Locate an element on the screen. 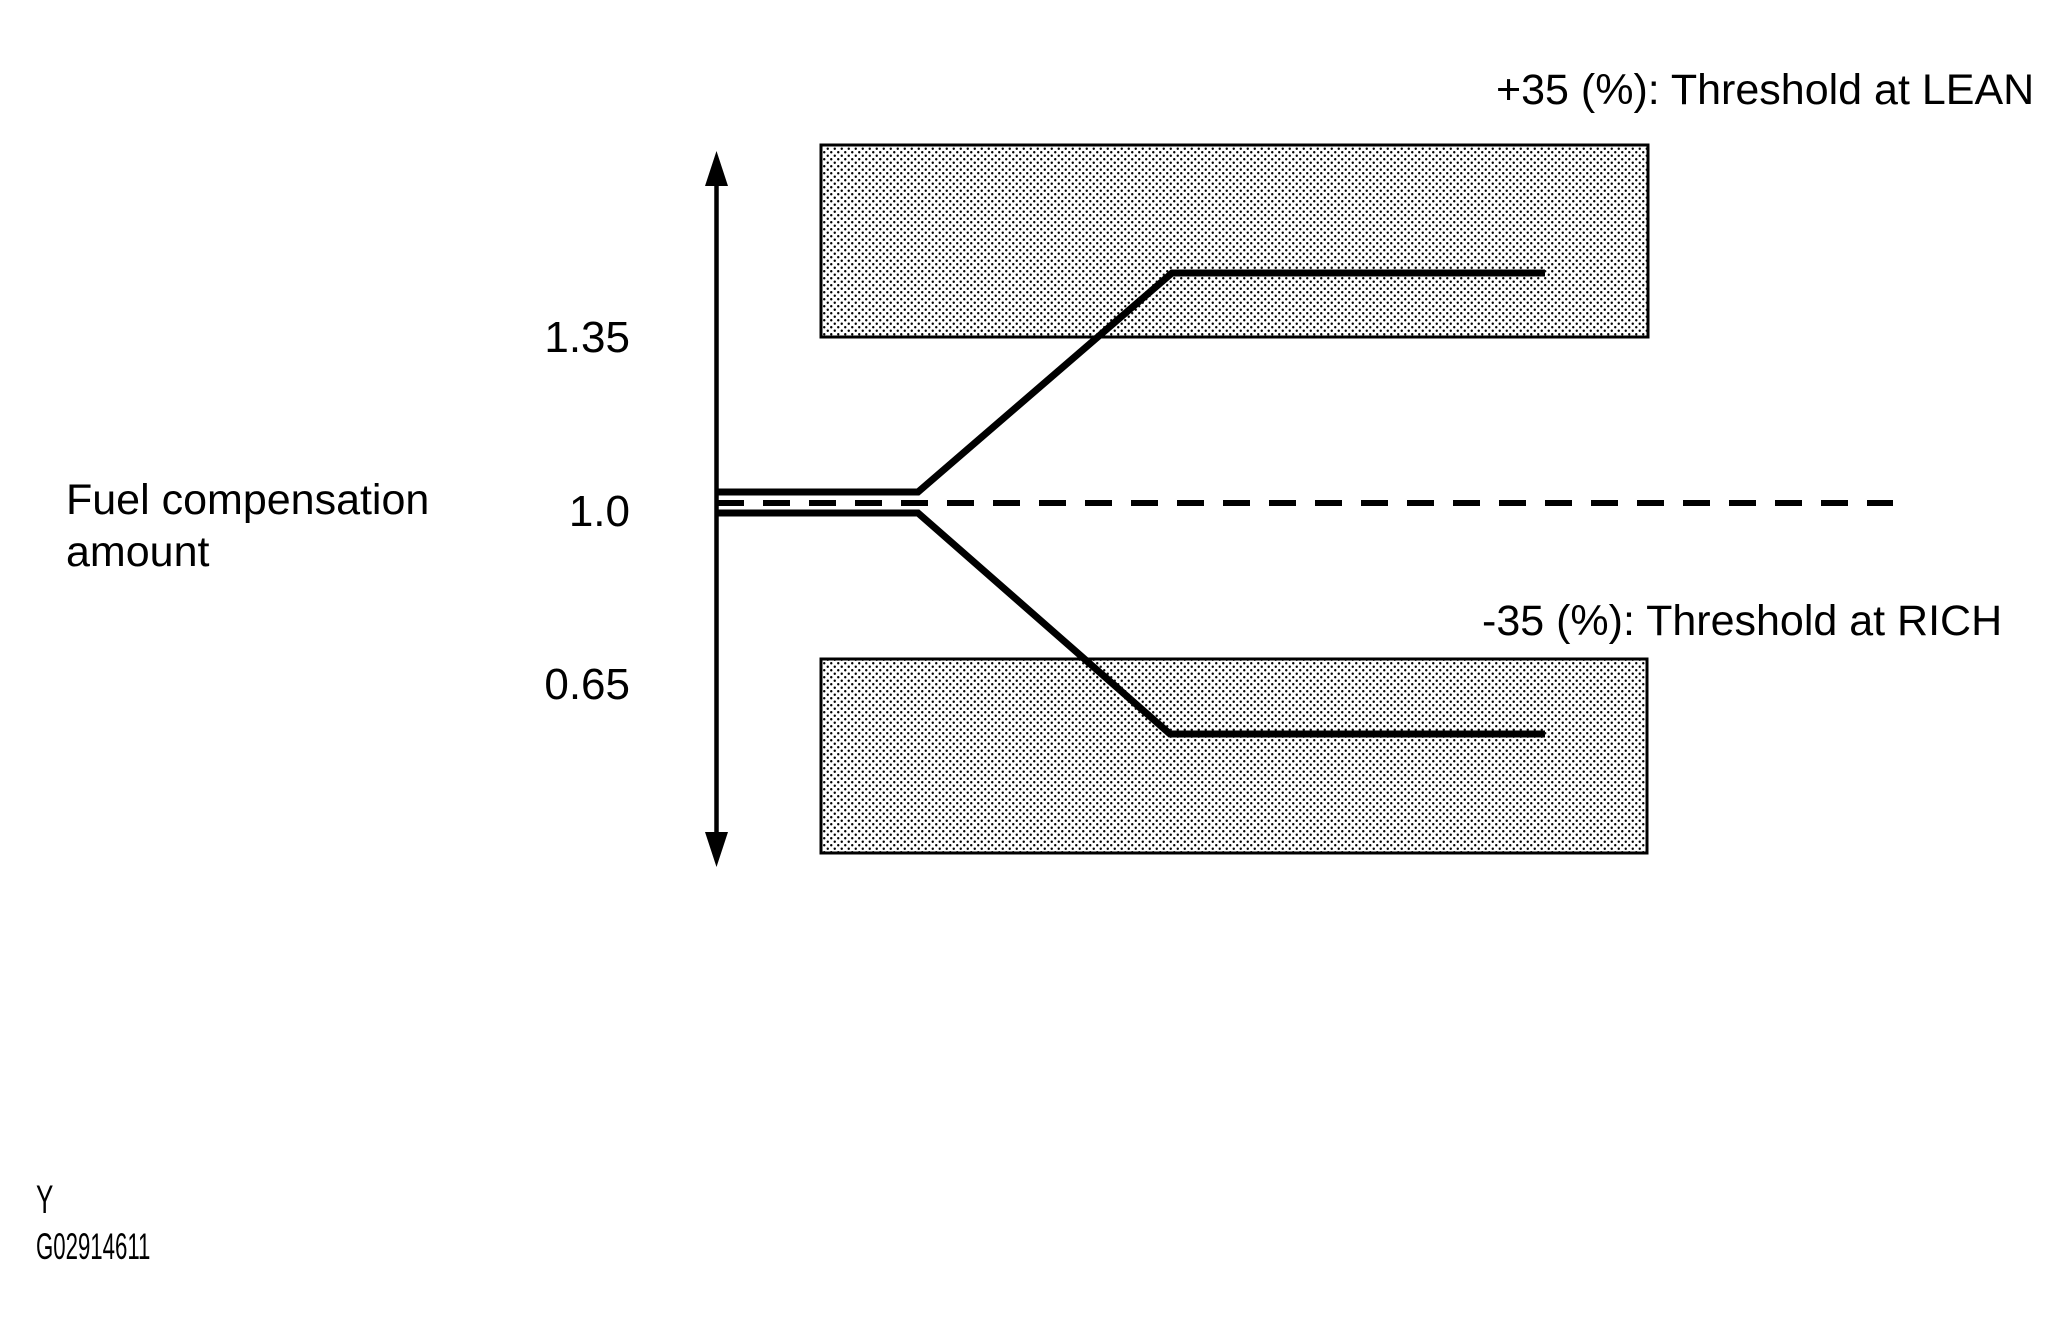  rich-threshold-band is located at coordinates (1234, 756).